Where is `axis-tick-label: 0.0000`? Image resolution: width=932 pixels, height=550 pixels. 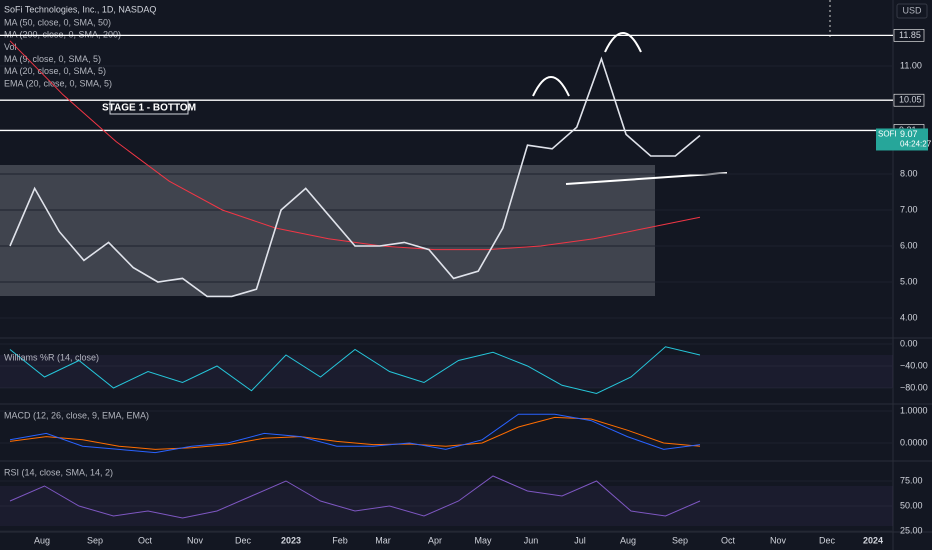 axis-tick-label: 0.0000 is located at coordinates (914, 442).